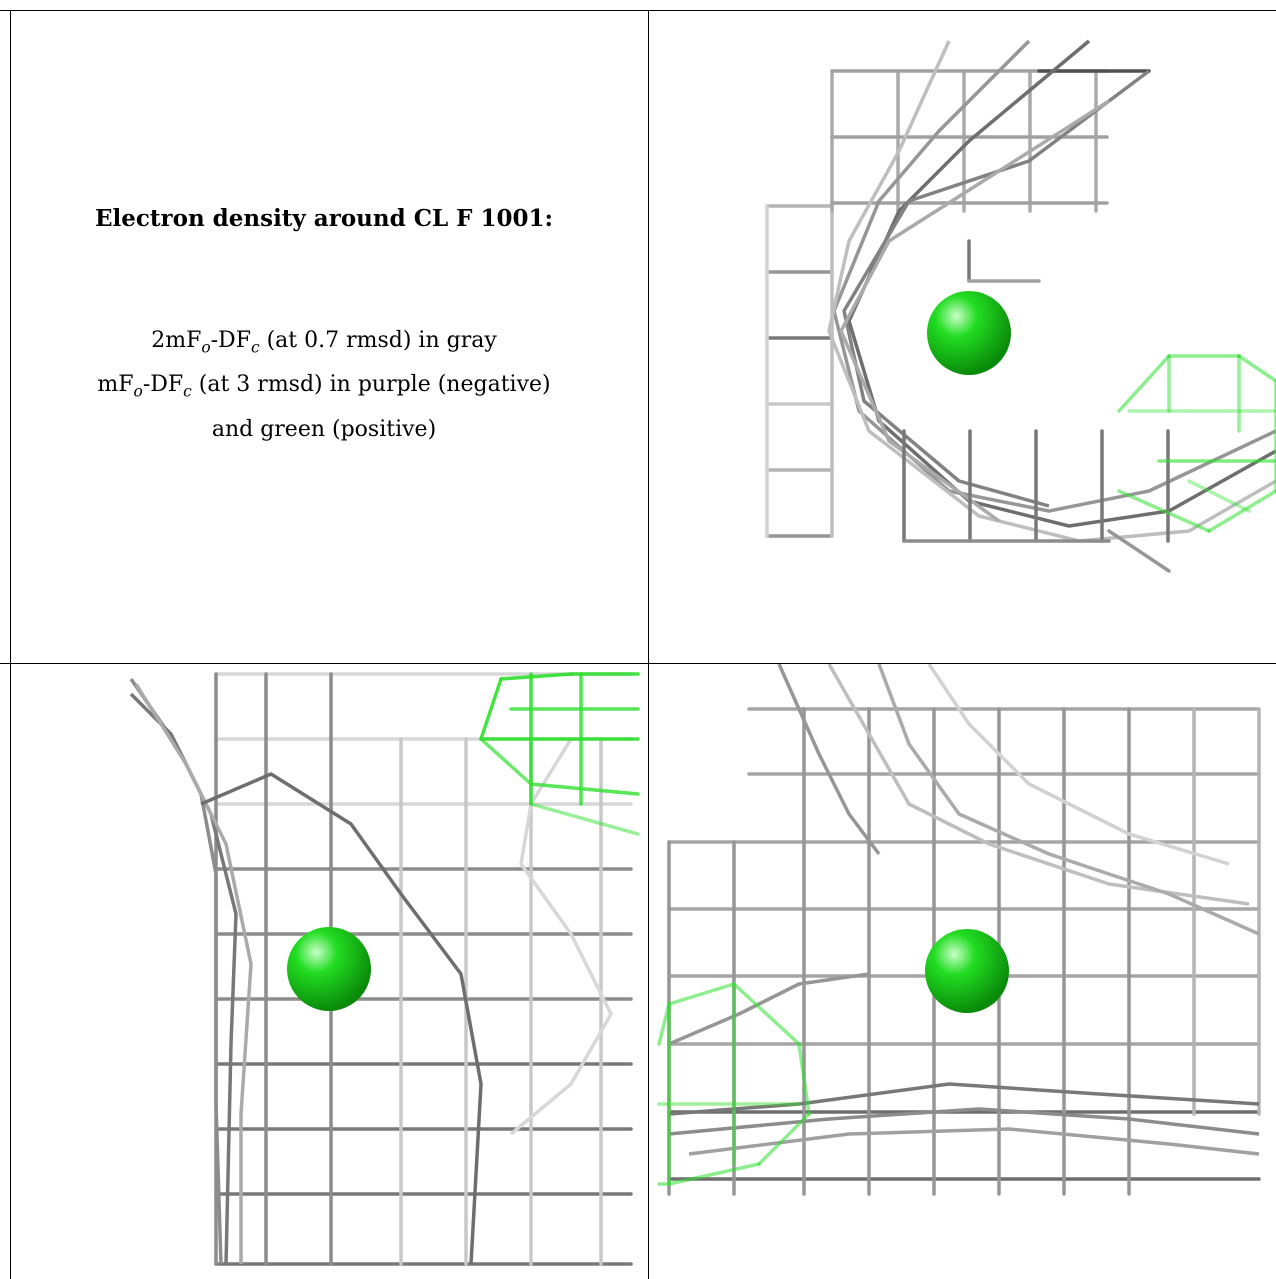  What do you see at coordinates (324, 429) in the screenshot?
I see `legend-line-positive: and green (positive)` at bounding box center [324, 429].